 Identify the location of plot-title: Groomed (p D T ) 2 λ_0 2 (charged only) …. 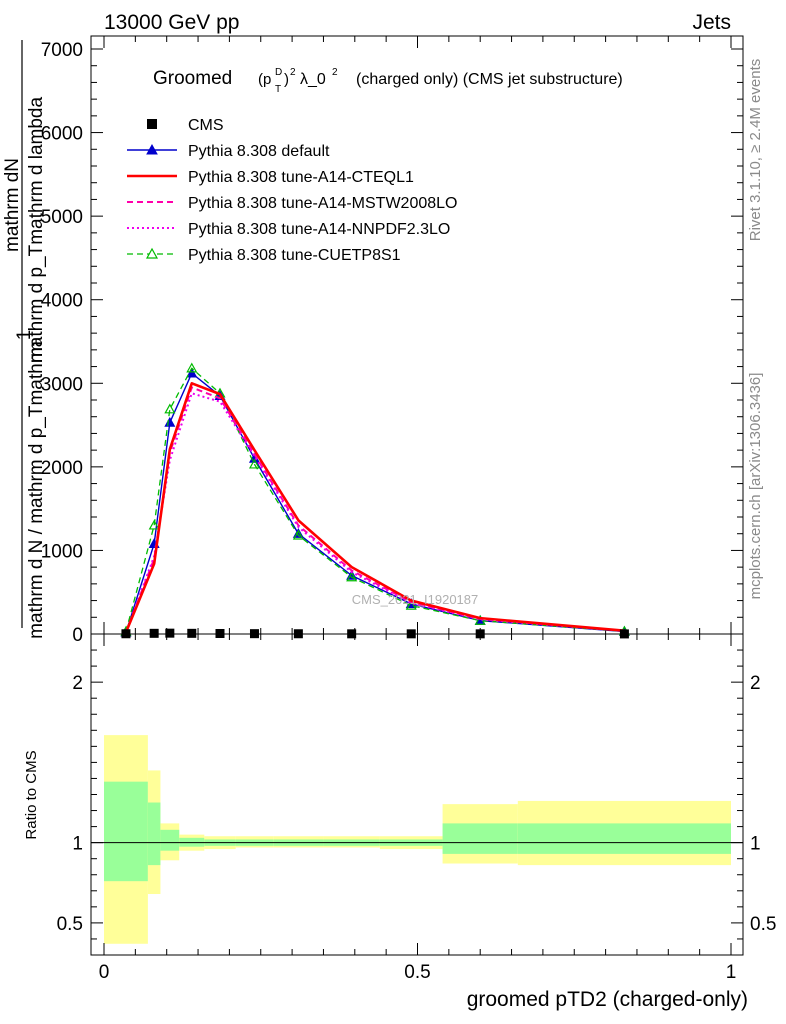
(388, 81).